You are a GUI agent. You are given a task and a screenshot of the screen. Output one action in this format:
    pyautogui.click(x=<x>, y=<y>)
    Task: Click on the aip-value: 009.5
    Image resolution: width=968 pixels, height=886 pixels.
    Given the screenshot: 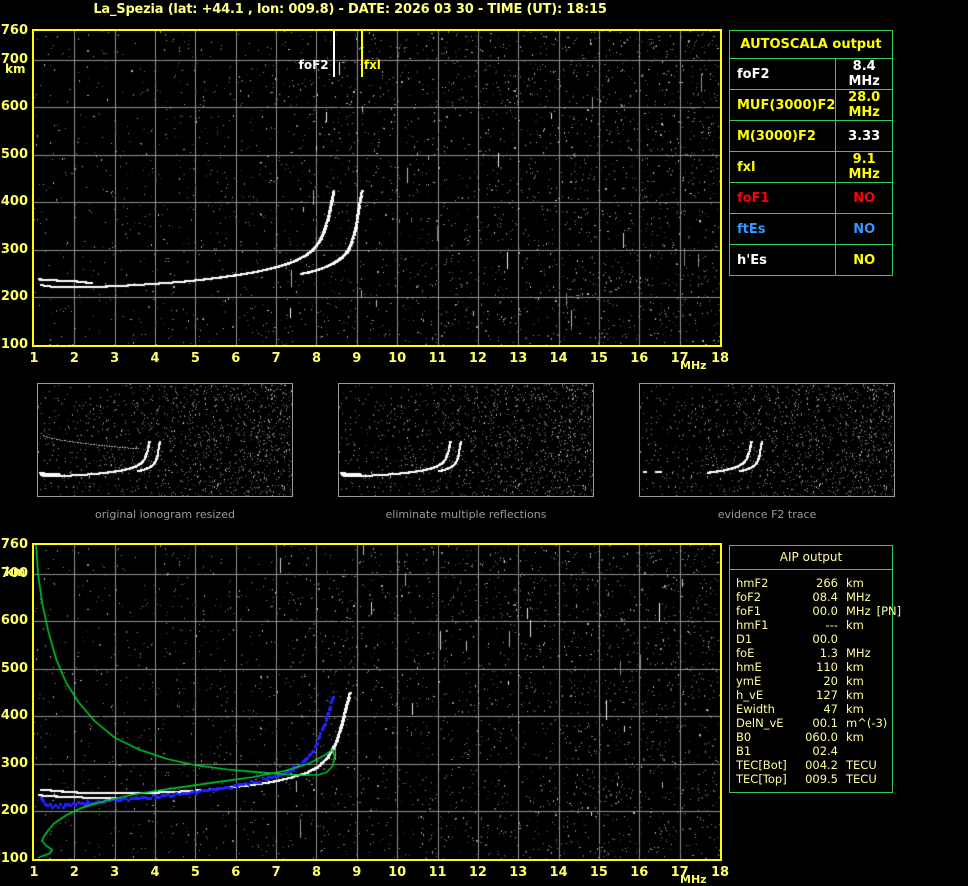 What is the action you would take?
    pyautogui.click(x=821, y=779)
    